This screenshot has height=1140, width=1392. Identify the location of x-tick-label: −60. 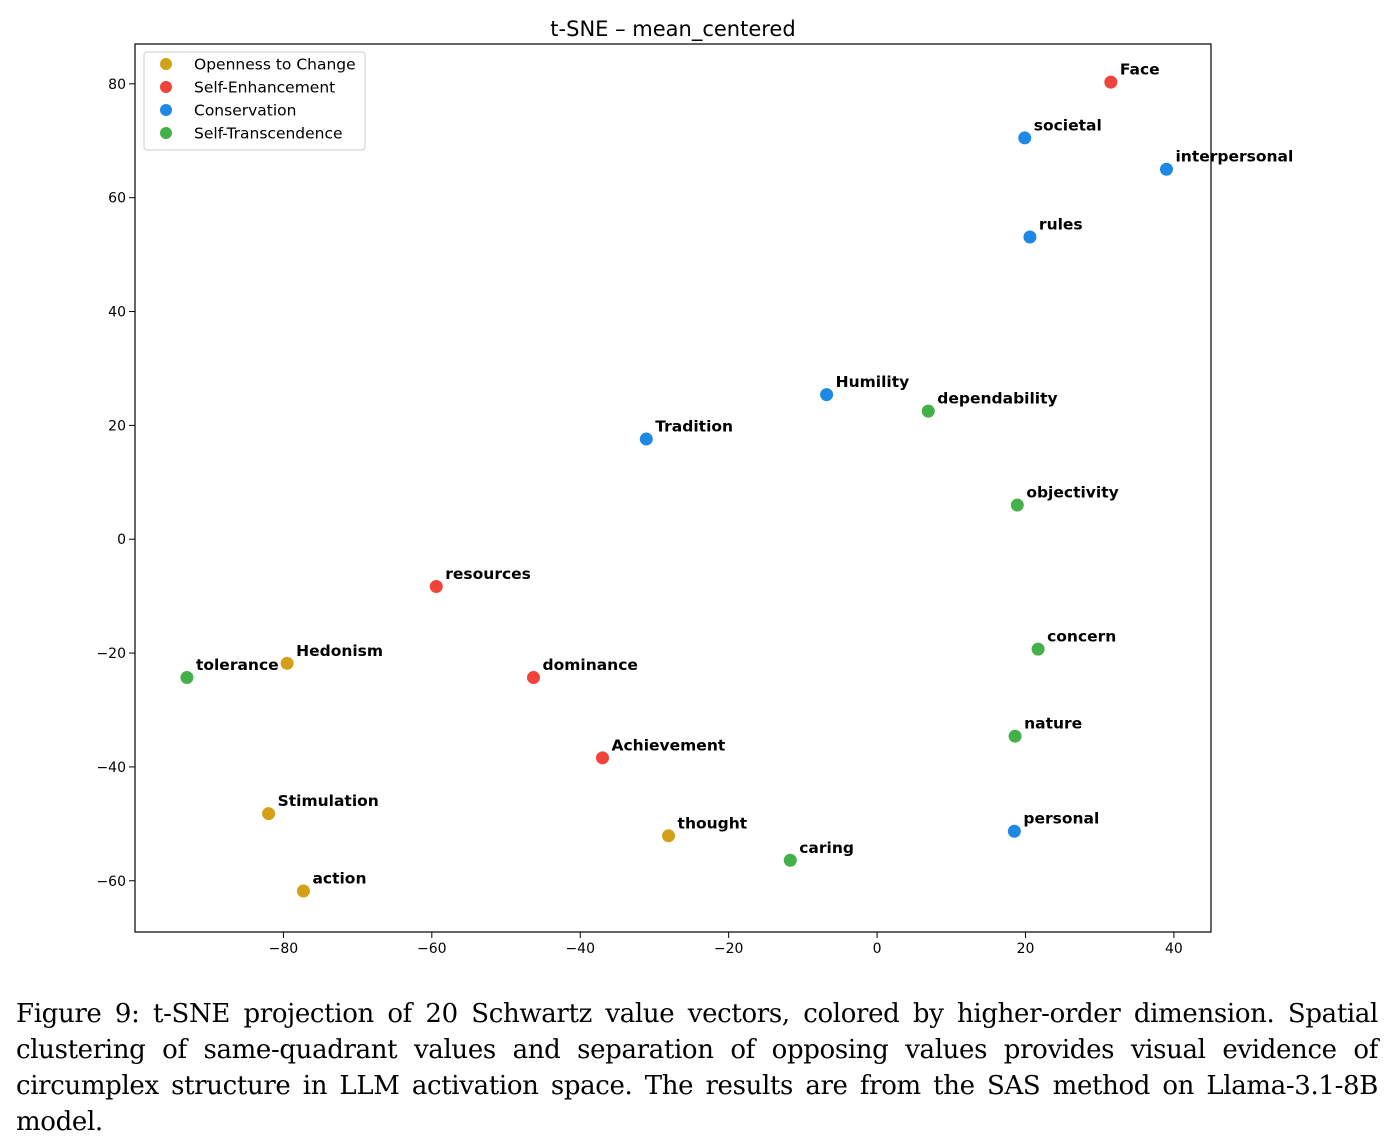
(432, 949).